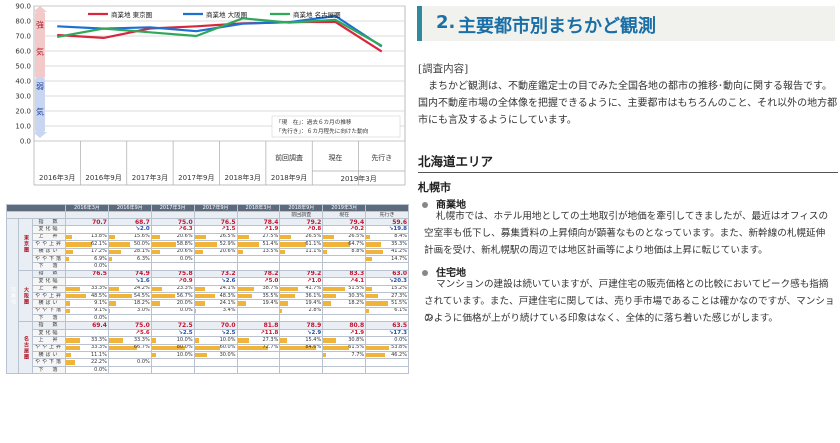 The image size is (840, 443). I want to click on section-title: 主要都市別まちかど観測, so click(557, 26).